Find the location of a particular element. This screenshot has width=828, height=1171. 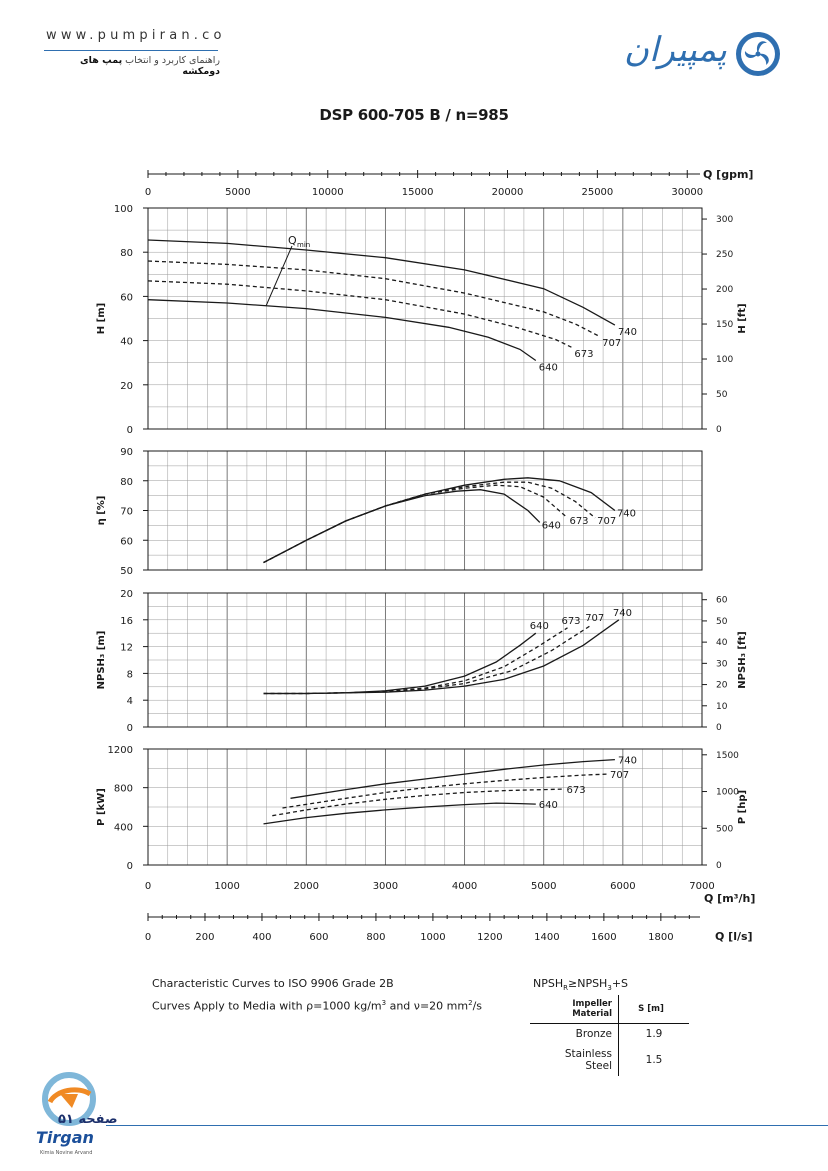

ls-axis-label: Q [l/s] is located at coordinates (734, 936).